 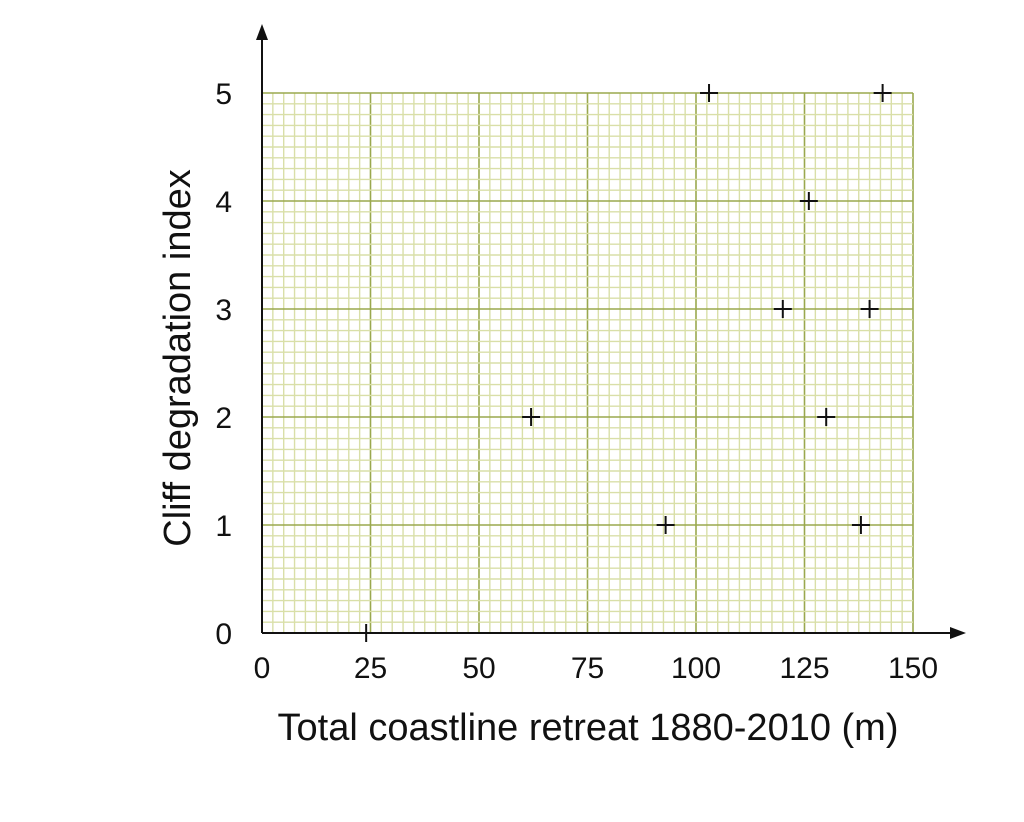 What do you see at coordinates (262, 668) in the screenshot?
I see `x-tick-label: 0` at bounding box center [262, 668].